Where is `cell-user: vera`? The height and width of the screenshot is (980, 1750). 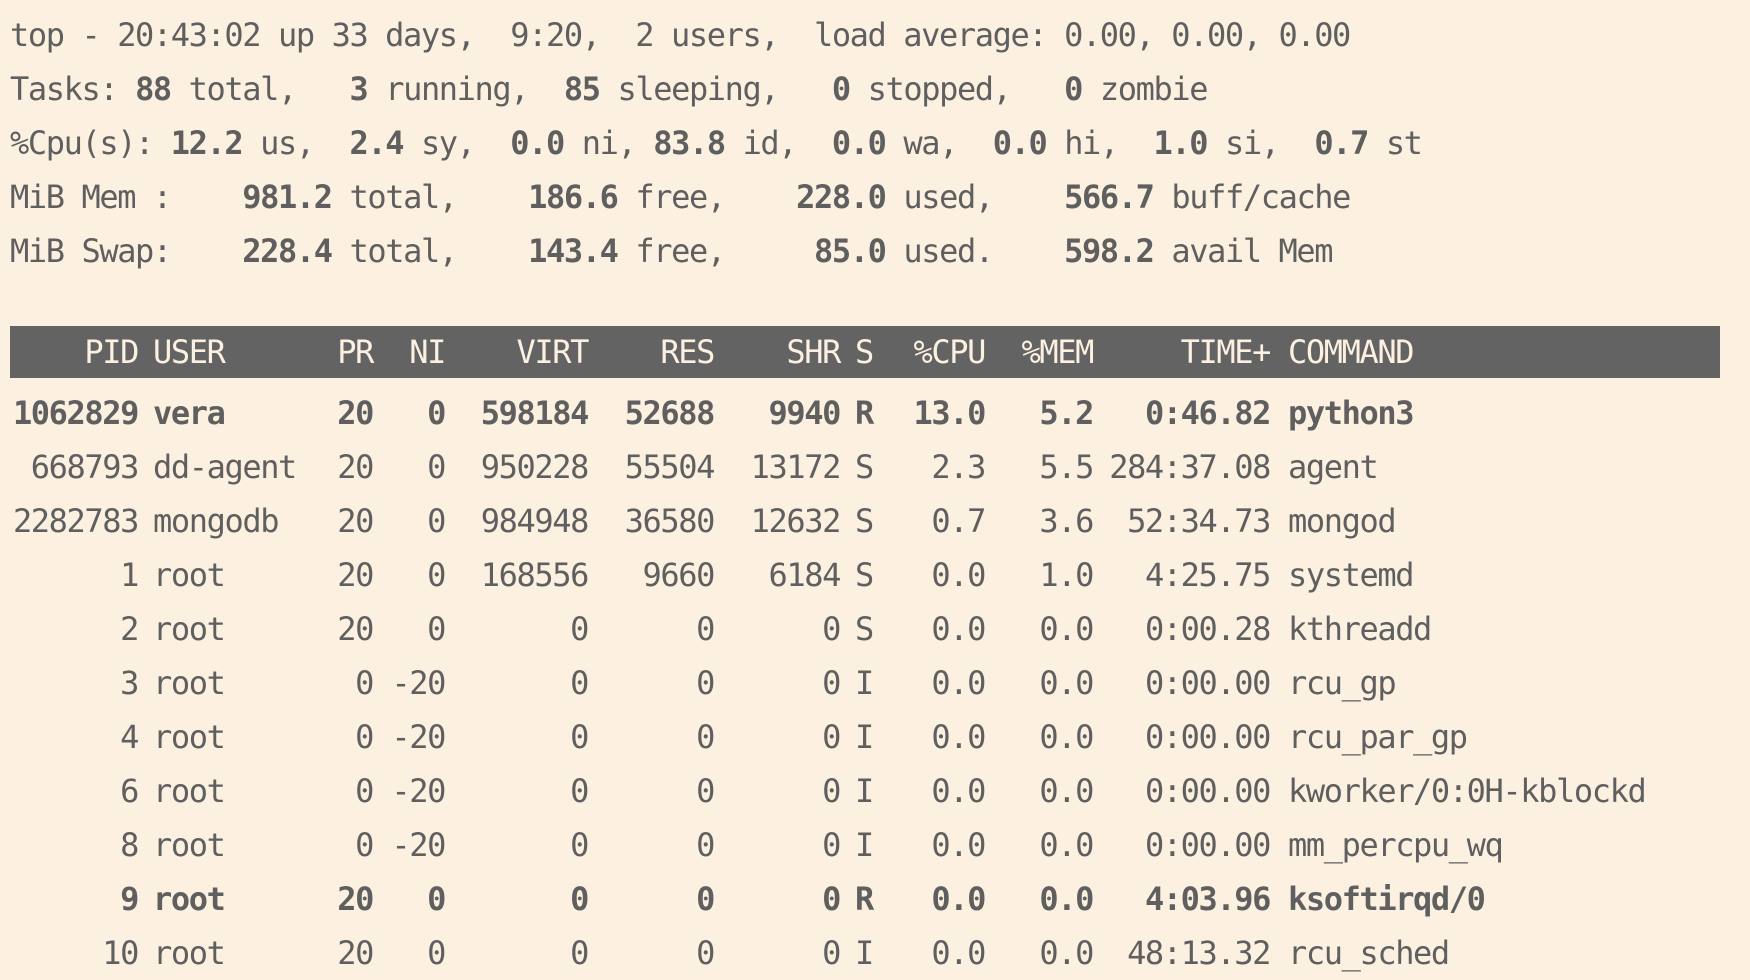
cell-user: vera is located at coordinates (189, 413).